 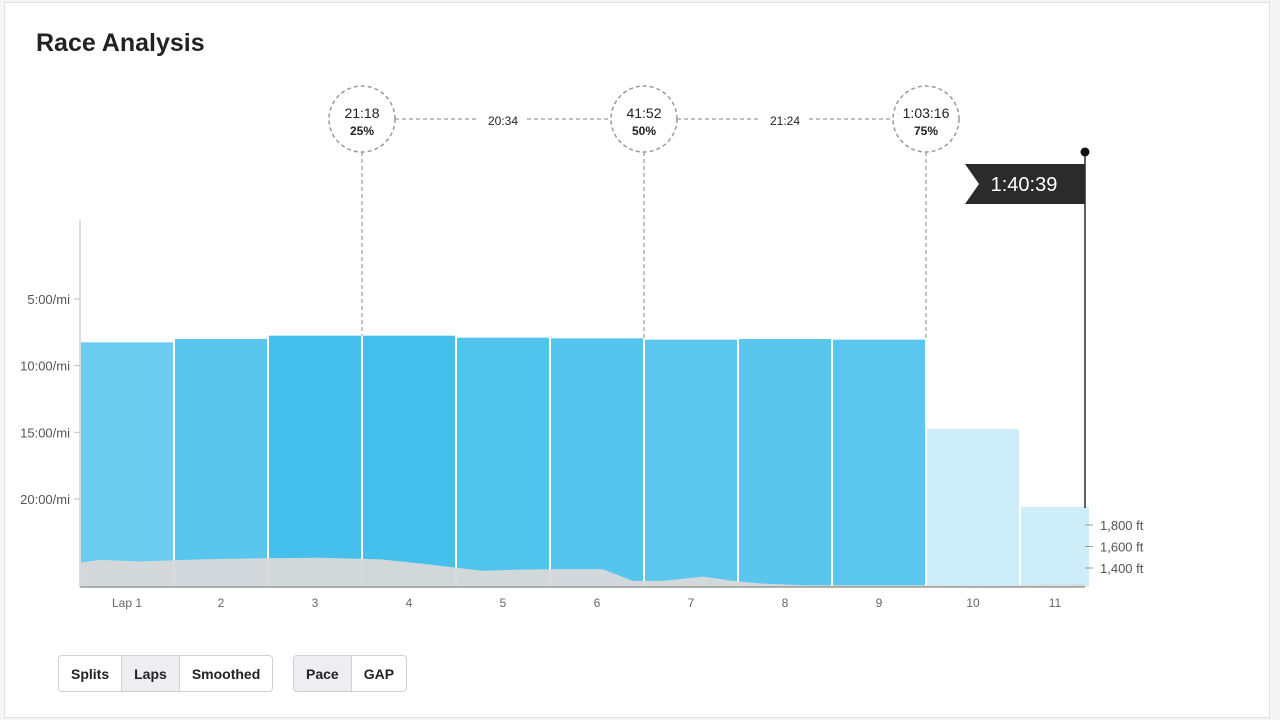 I want to click on milestone-percent: 75%, so click(x=926, y=131).